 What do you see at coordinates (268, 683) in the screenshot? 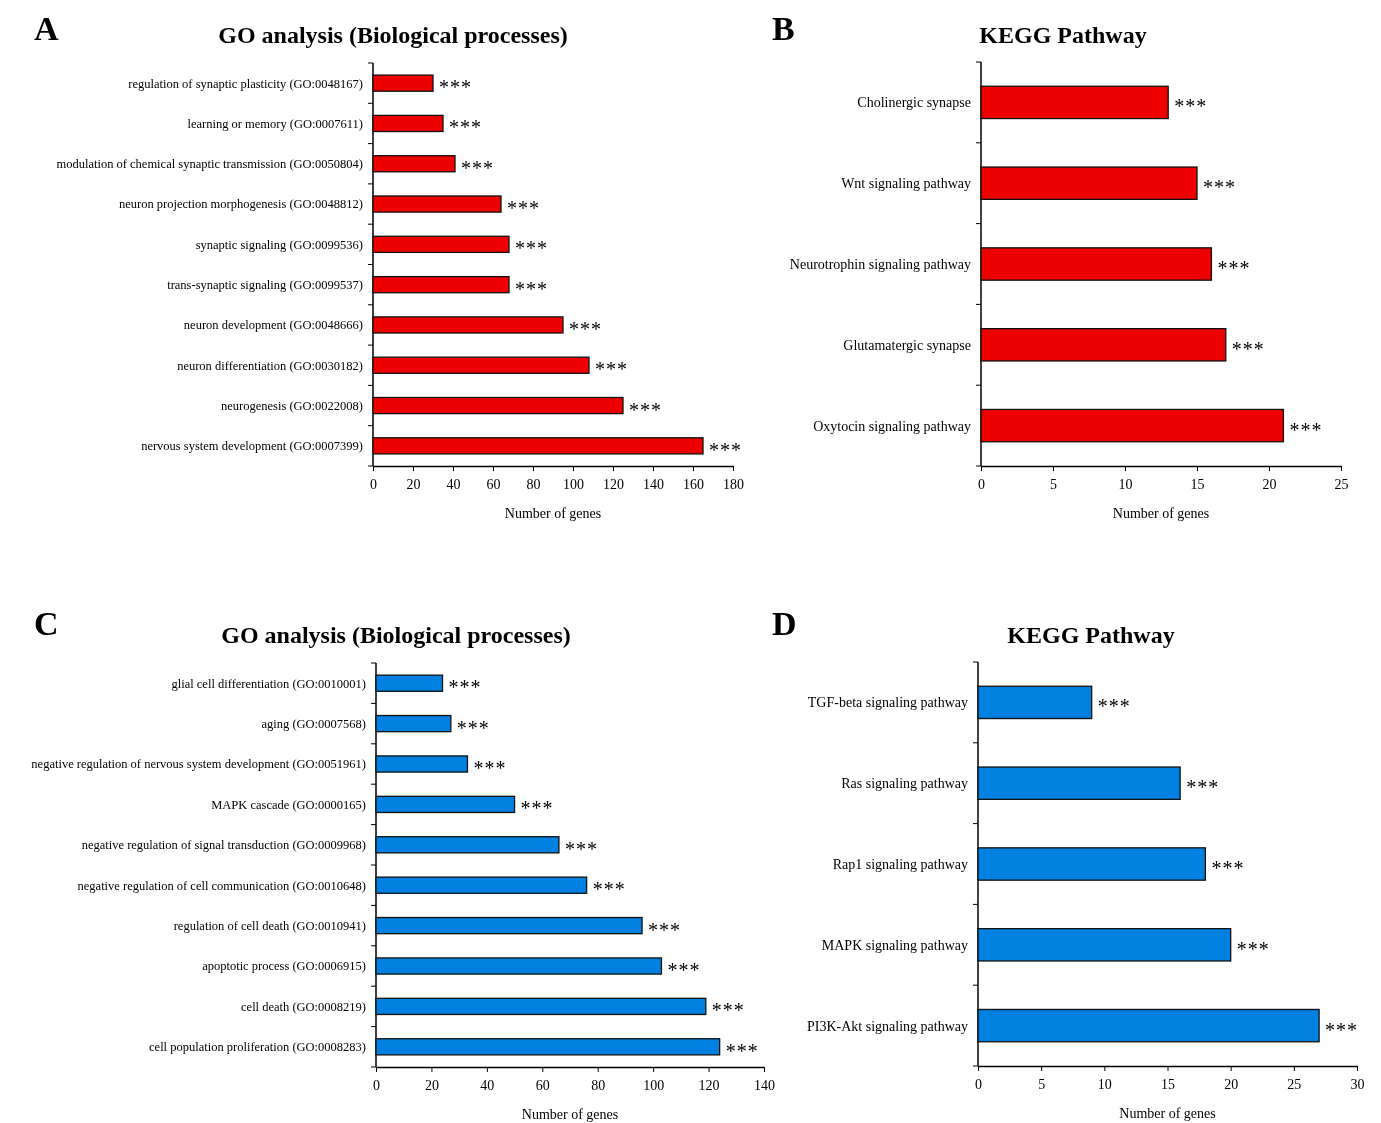
I see `y-tick-label: glial cell differentiation (GO:0010001)` at bounding box center [268, 683].